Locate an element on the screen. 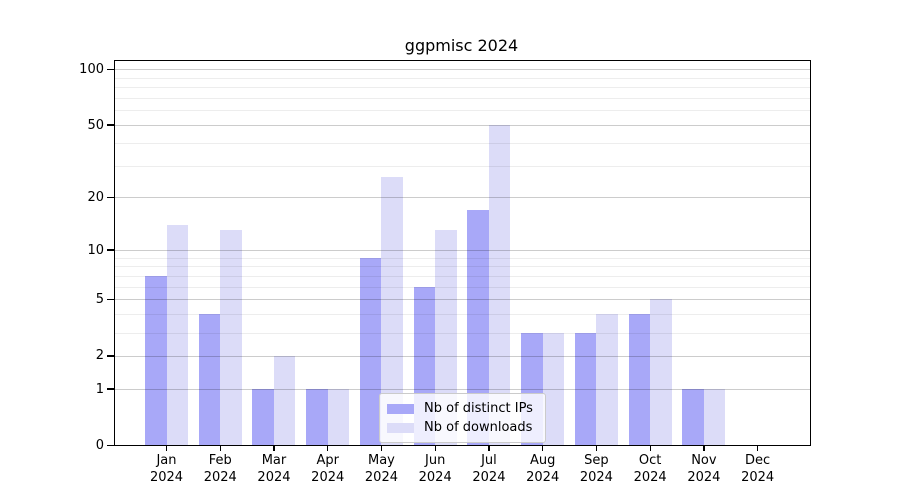 Image resolution: width=900 pixels, height=500 pixels. x-tick-label: Nov 2024 is located at coordinates (704, 469).